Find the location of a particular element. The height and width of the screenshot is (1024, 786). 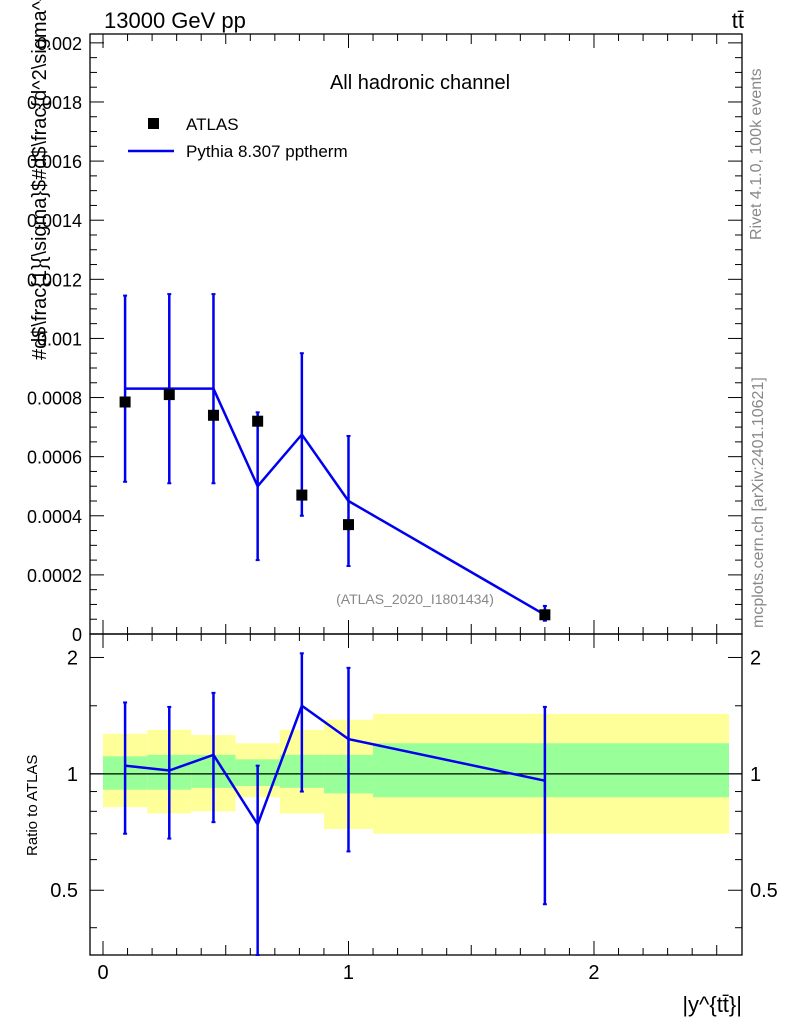

rivet-version-label: Rivet 4.1.0, 100k events is located at coordinates (756, 154).